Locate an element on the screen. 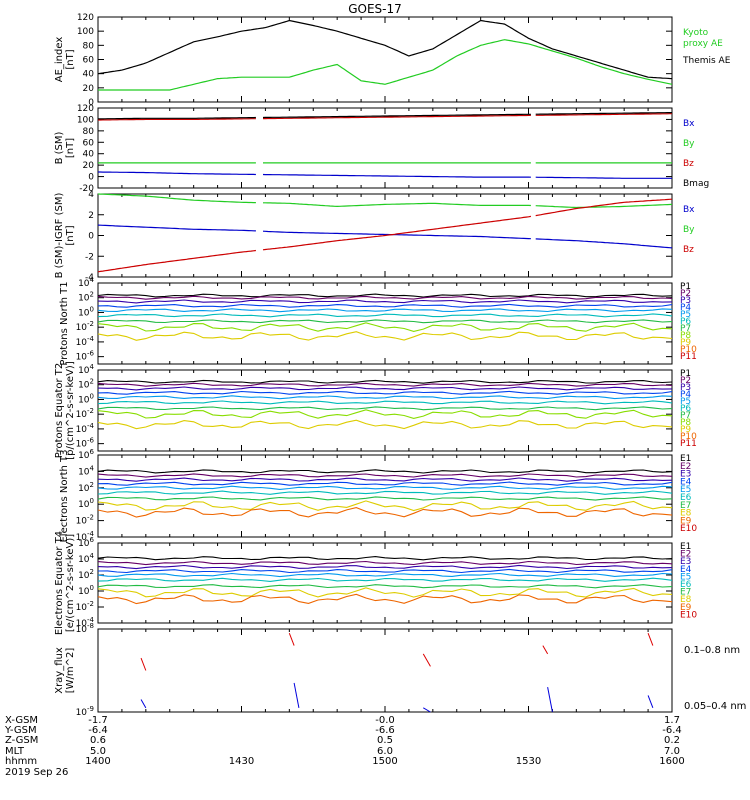  series-line-bz is located at coordinates (176, 261).